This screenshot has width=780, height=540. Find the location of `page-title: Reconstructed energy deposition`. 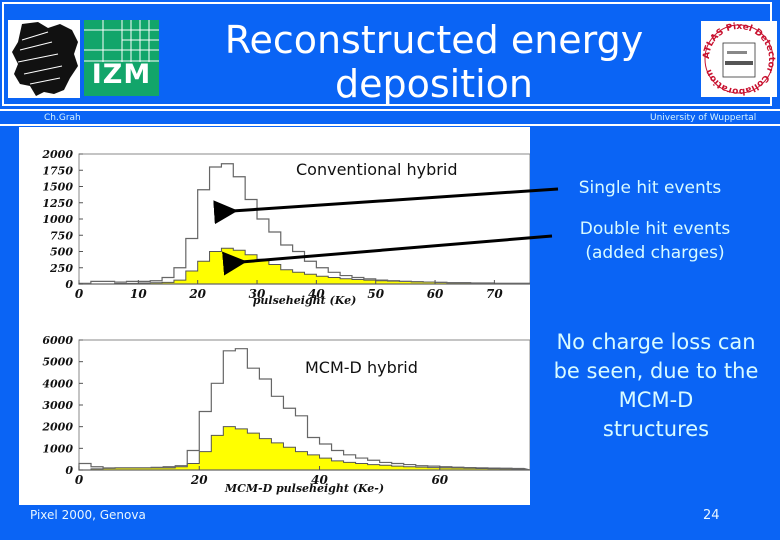

page-title: Reconstructed energy deposition is located at coordinates (434, 62).